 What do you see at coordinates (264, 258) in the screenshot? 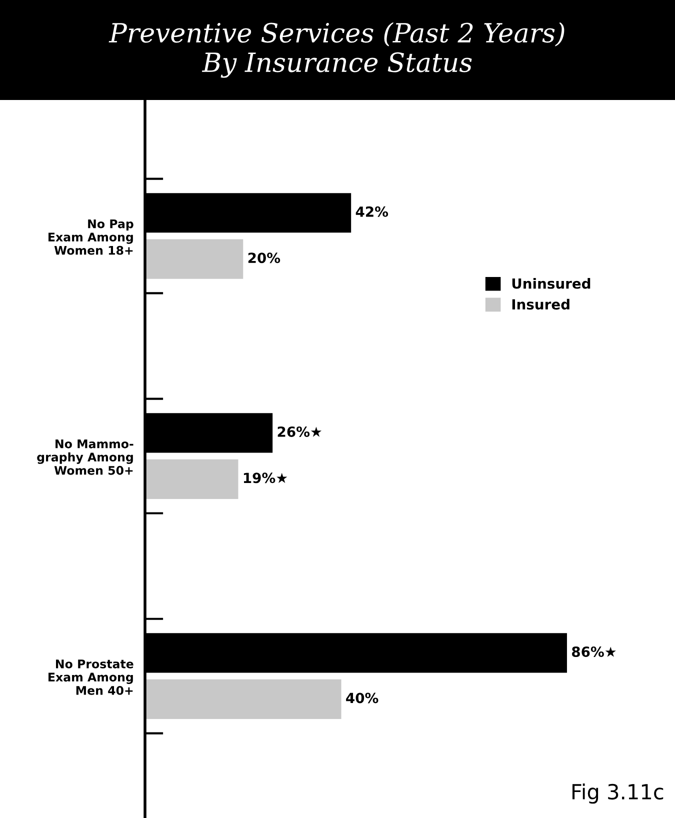
I see `data-label: 20%` at bounding box center [264, 258].